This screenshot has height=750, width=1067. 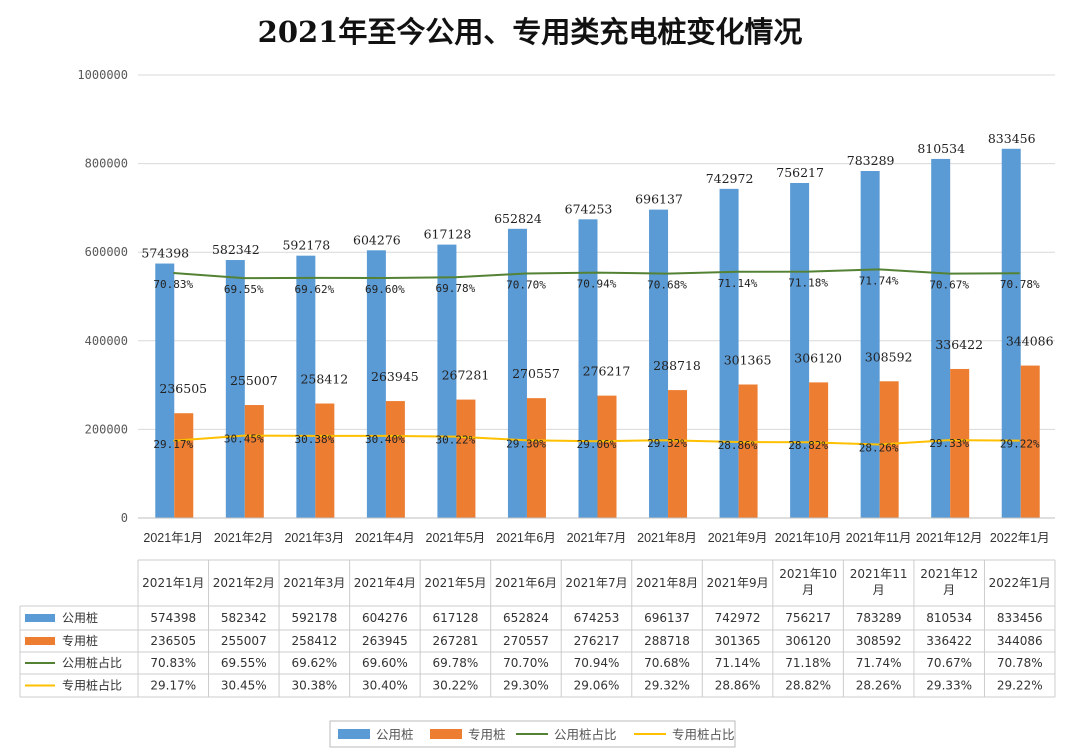 What do you see at coordinates (808, 445) in the screenshot?
I see `data-label-share: 28.82%` at bounding box center [808, 445].